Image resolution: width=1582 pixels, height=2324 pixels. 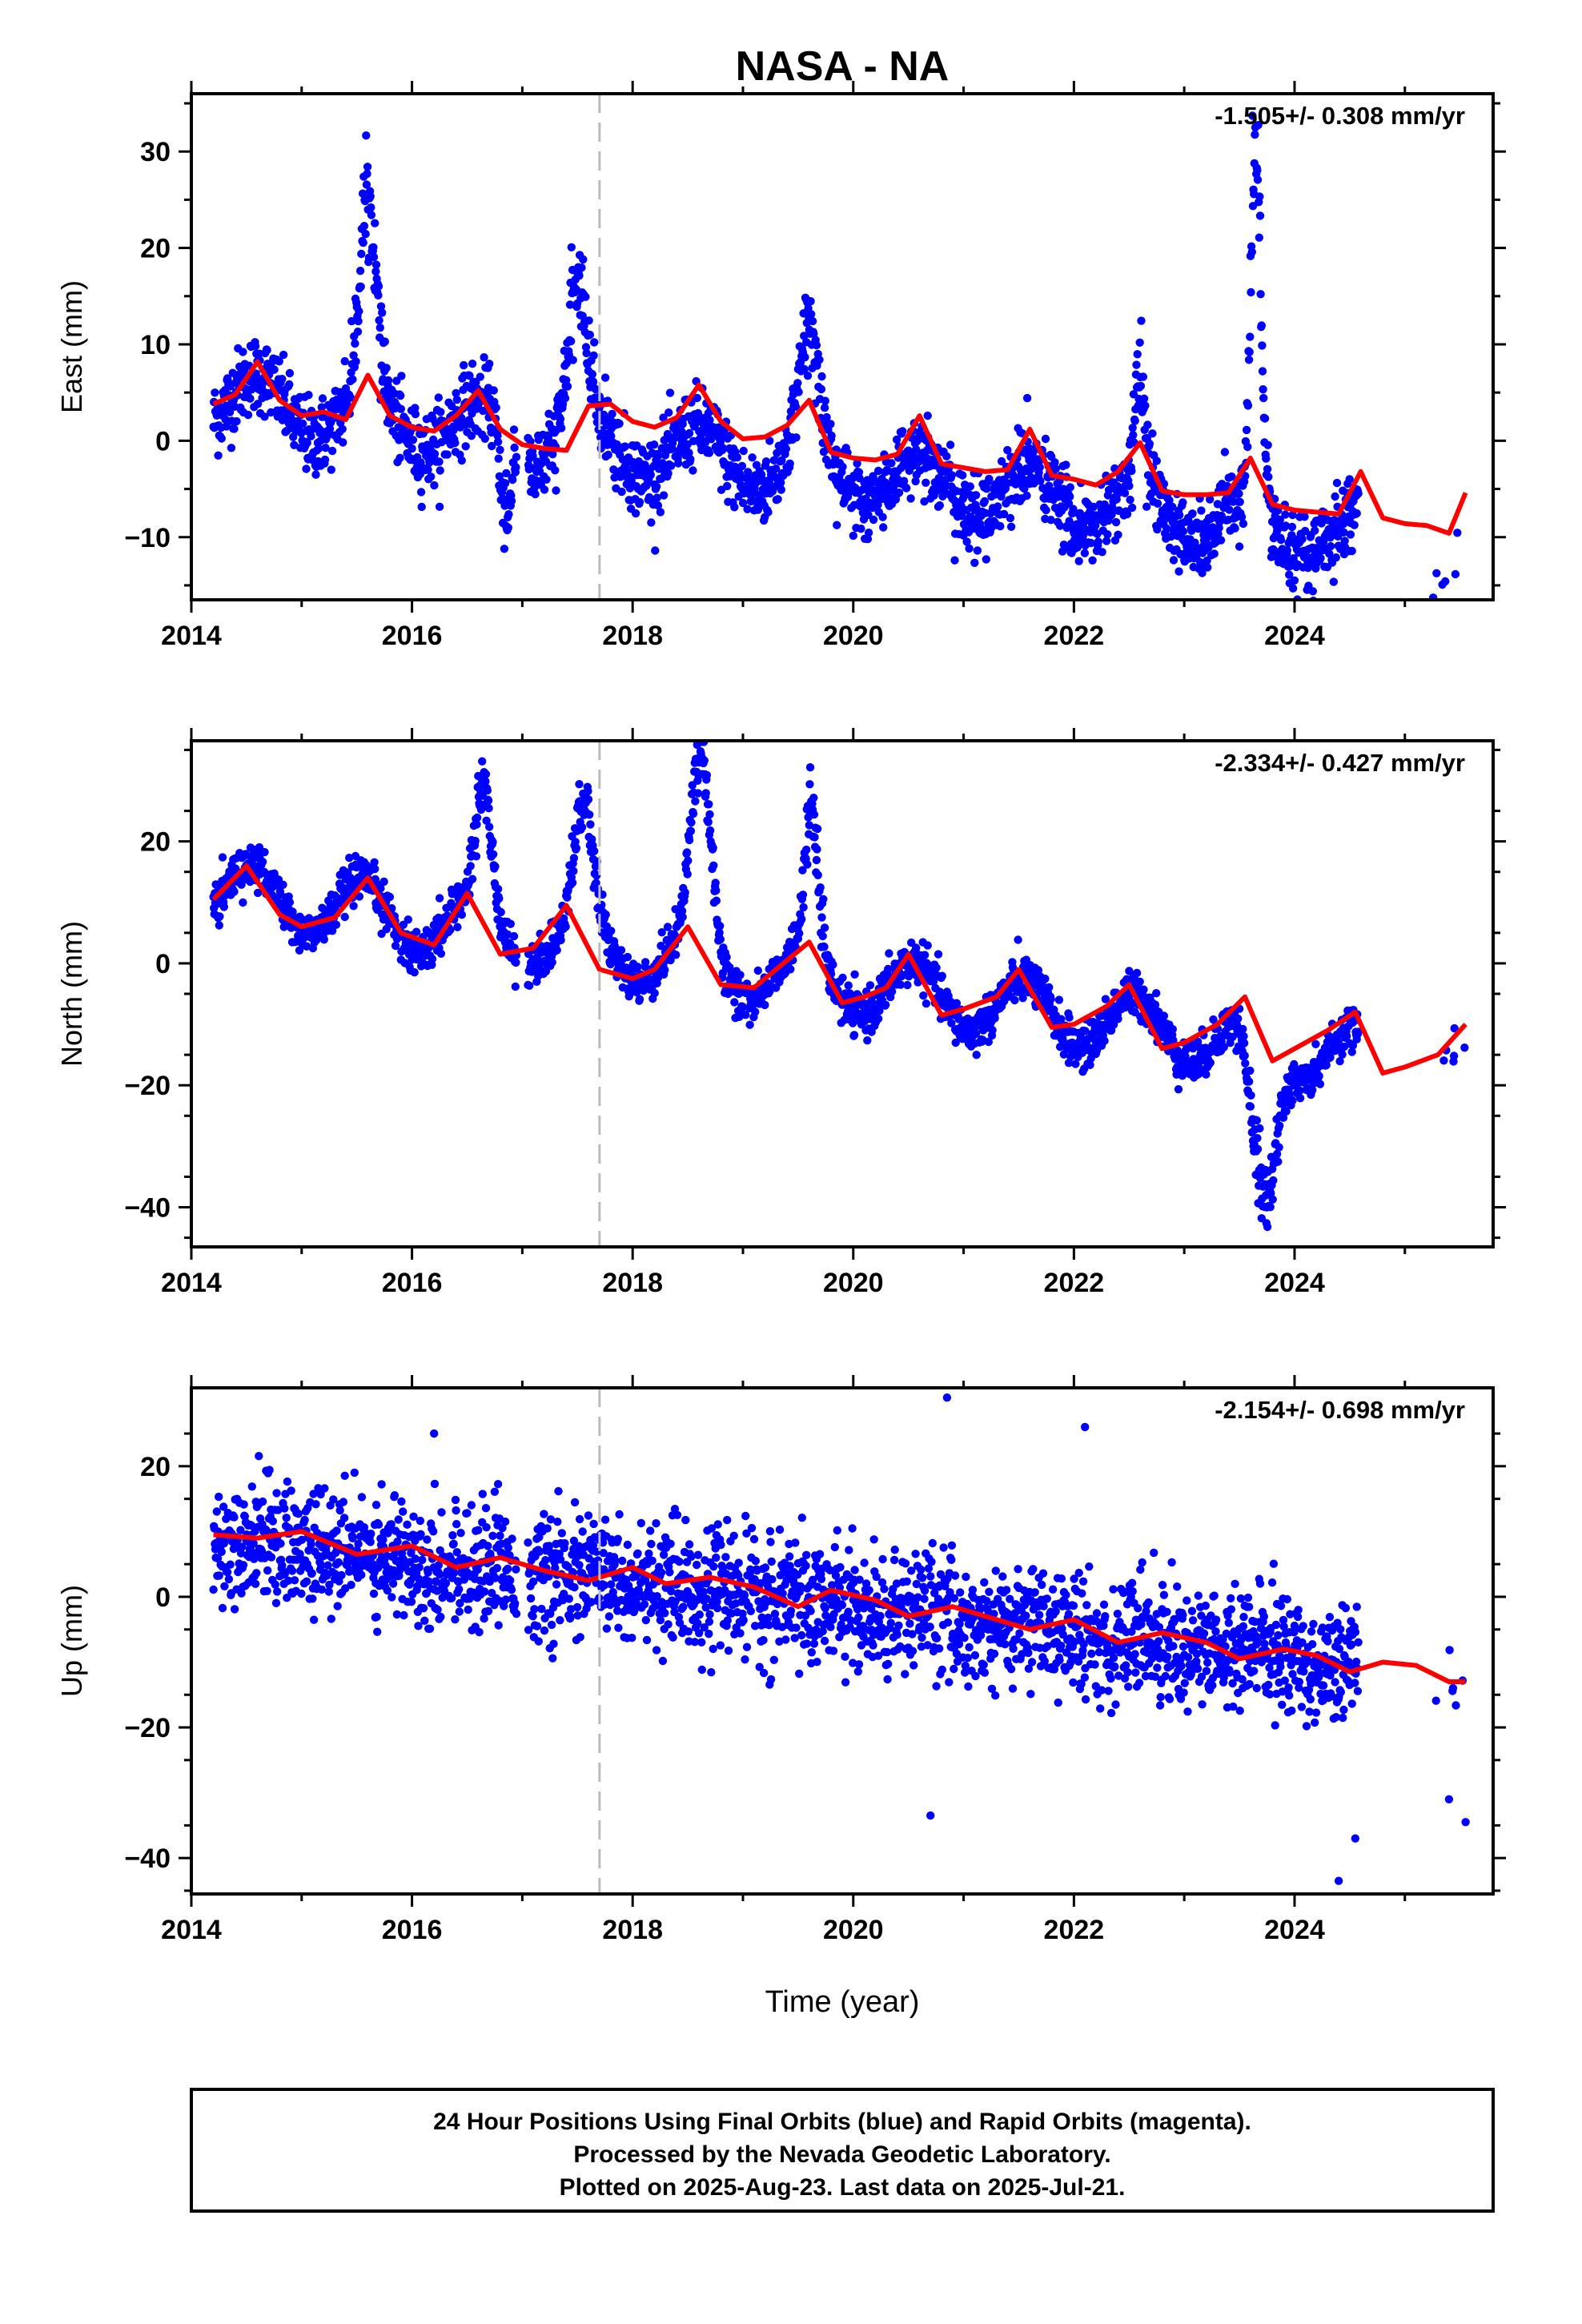 What do you see at coordinates (1340, 116) in the screenshot?
I see `rate-annotation-east: -1.505+/- 0.308 mm/yr` at bounding box center [1340, 116].